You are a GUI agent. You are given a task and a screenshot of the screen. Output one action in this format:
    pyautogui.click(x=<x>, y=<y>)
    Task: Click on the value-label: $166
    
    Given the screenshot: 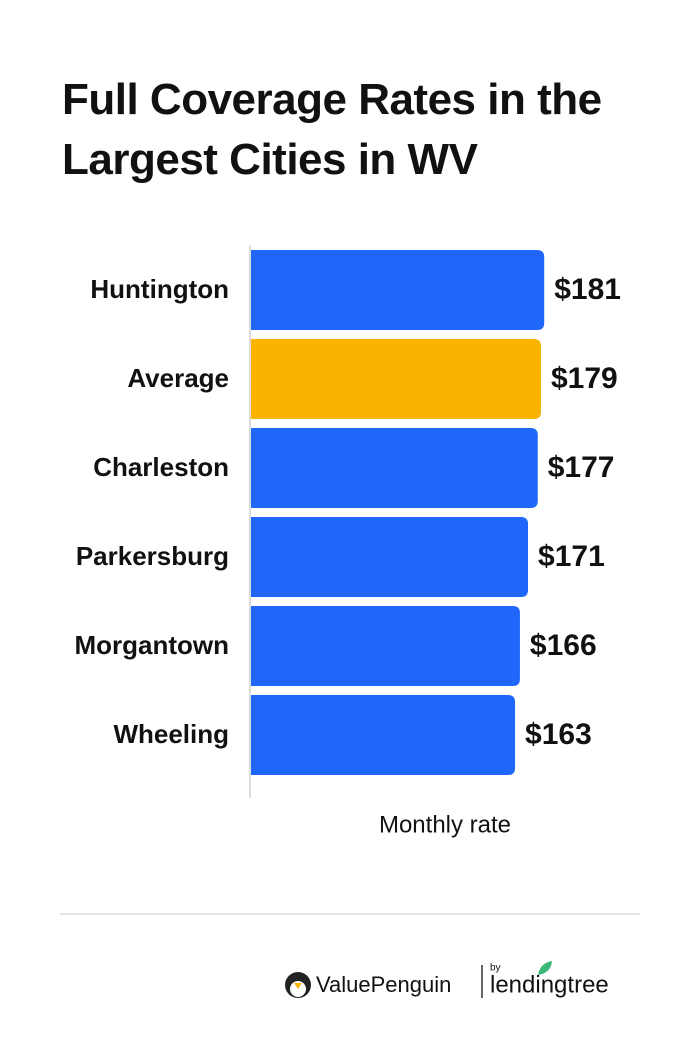 What is the action you would take?
    pyautogui.click(x=563, y=645)
    